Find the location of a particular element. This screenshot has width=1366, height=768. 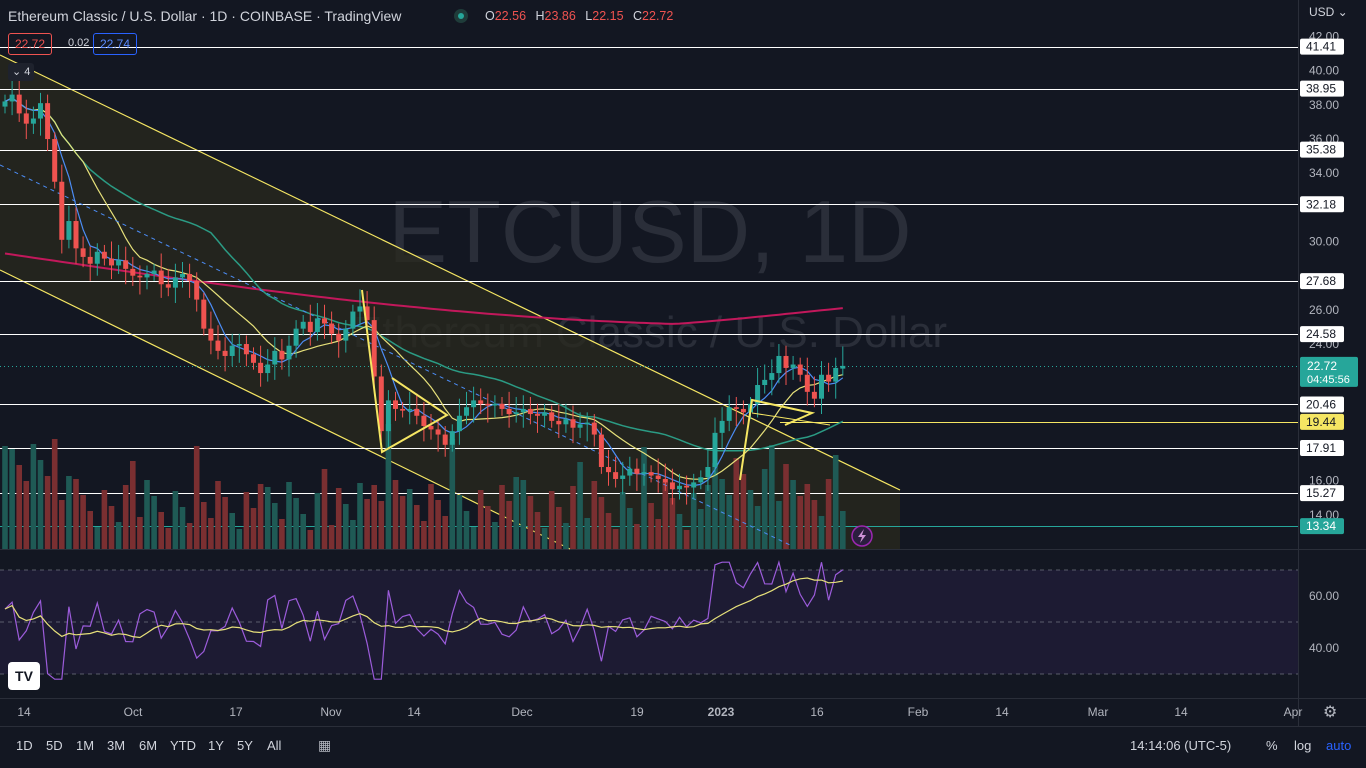

tf-3m: 3M is located at coordinates (116, 745).